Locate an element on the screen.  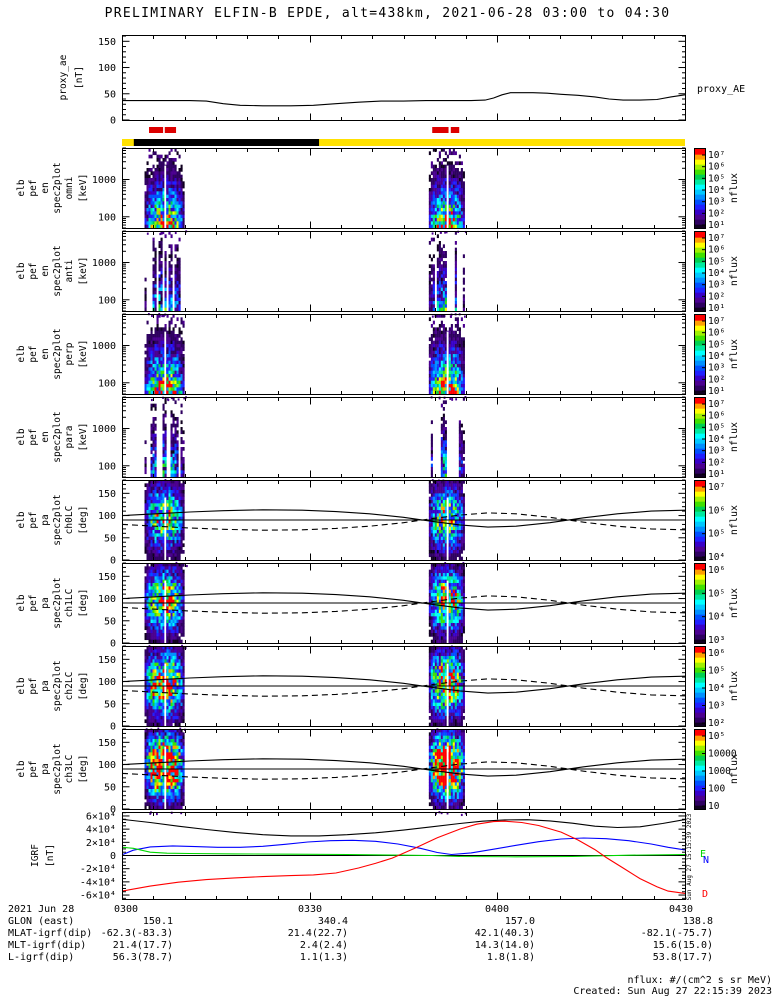
created-note: Created: Sun Aug 27 22:15:39 2023 is located at coordinates (672, 991).